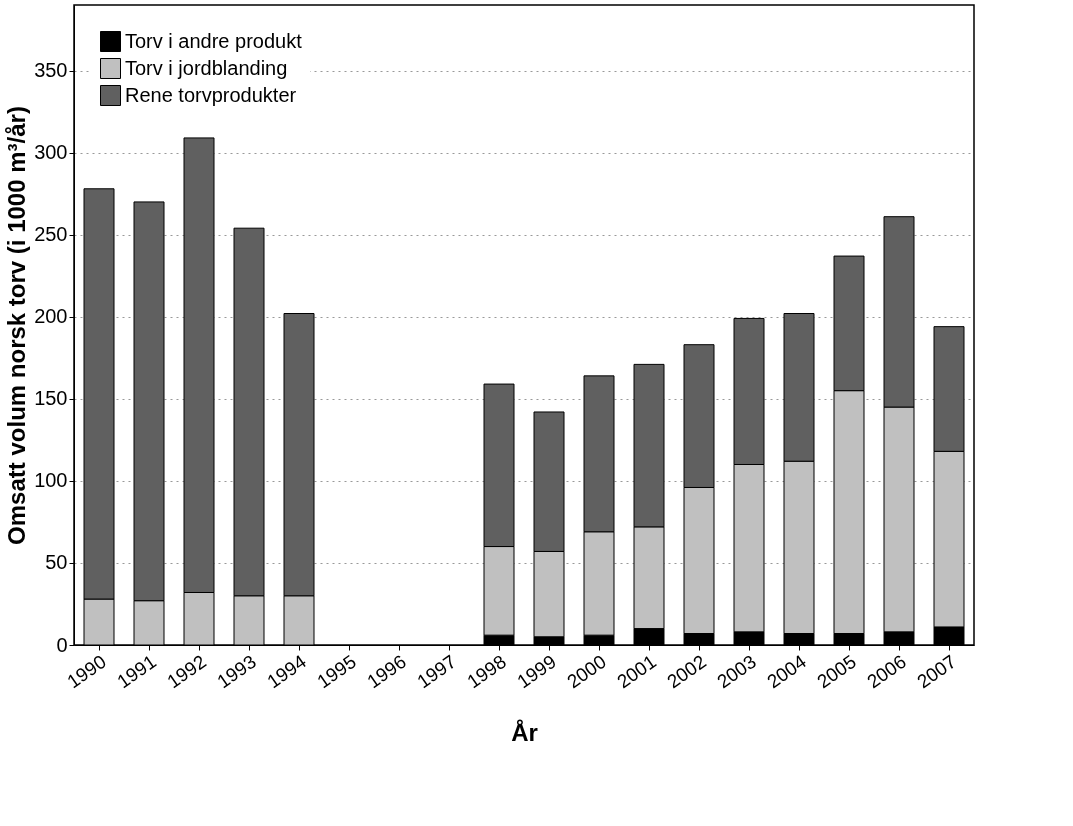 The width and height of the screenshot is (1073, 826). I want to click on x-tick-label: 1993, so click(236, 671).